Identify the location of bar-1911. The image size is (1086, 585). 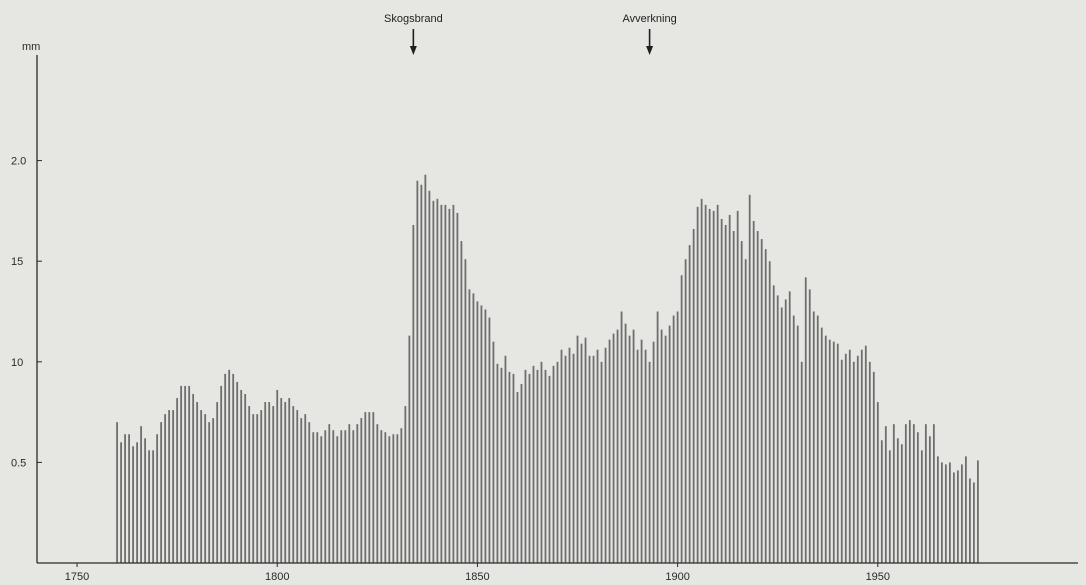
(721, 390).